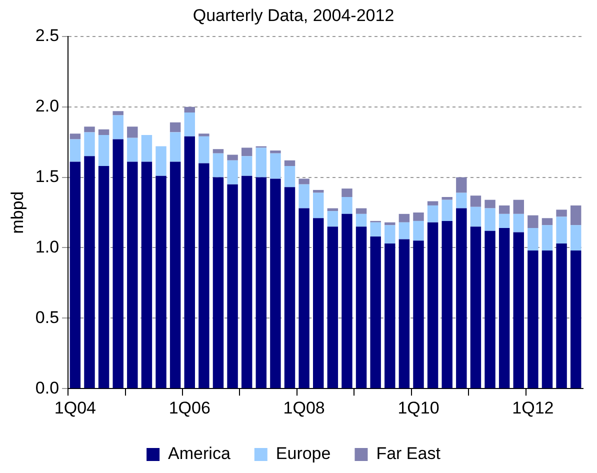 The image size is (597, 473). Describe the element at coordinates (75, 408) in the screenshot. I see `x-tick-label: 1Q04` at that location.